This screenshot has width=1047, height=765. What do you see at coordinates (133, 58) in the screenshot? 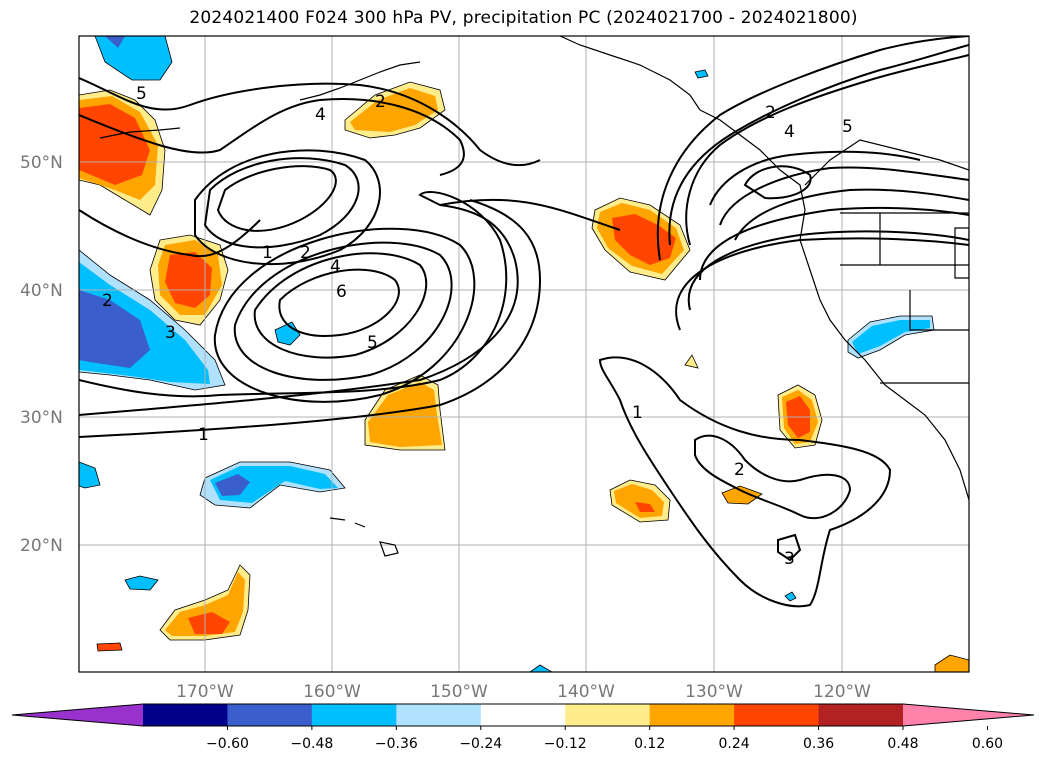
I see `precip-neg-nw` at bounding box center [133, 58].